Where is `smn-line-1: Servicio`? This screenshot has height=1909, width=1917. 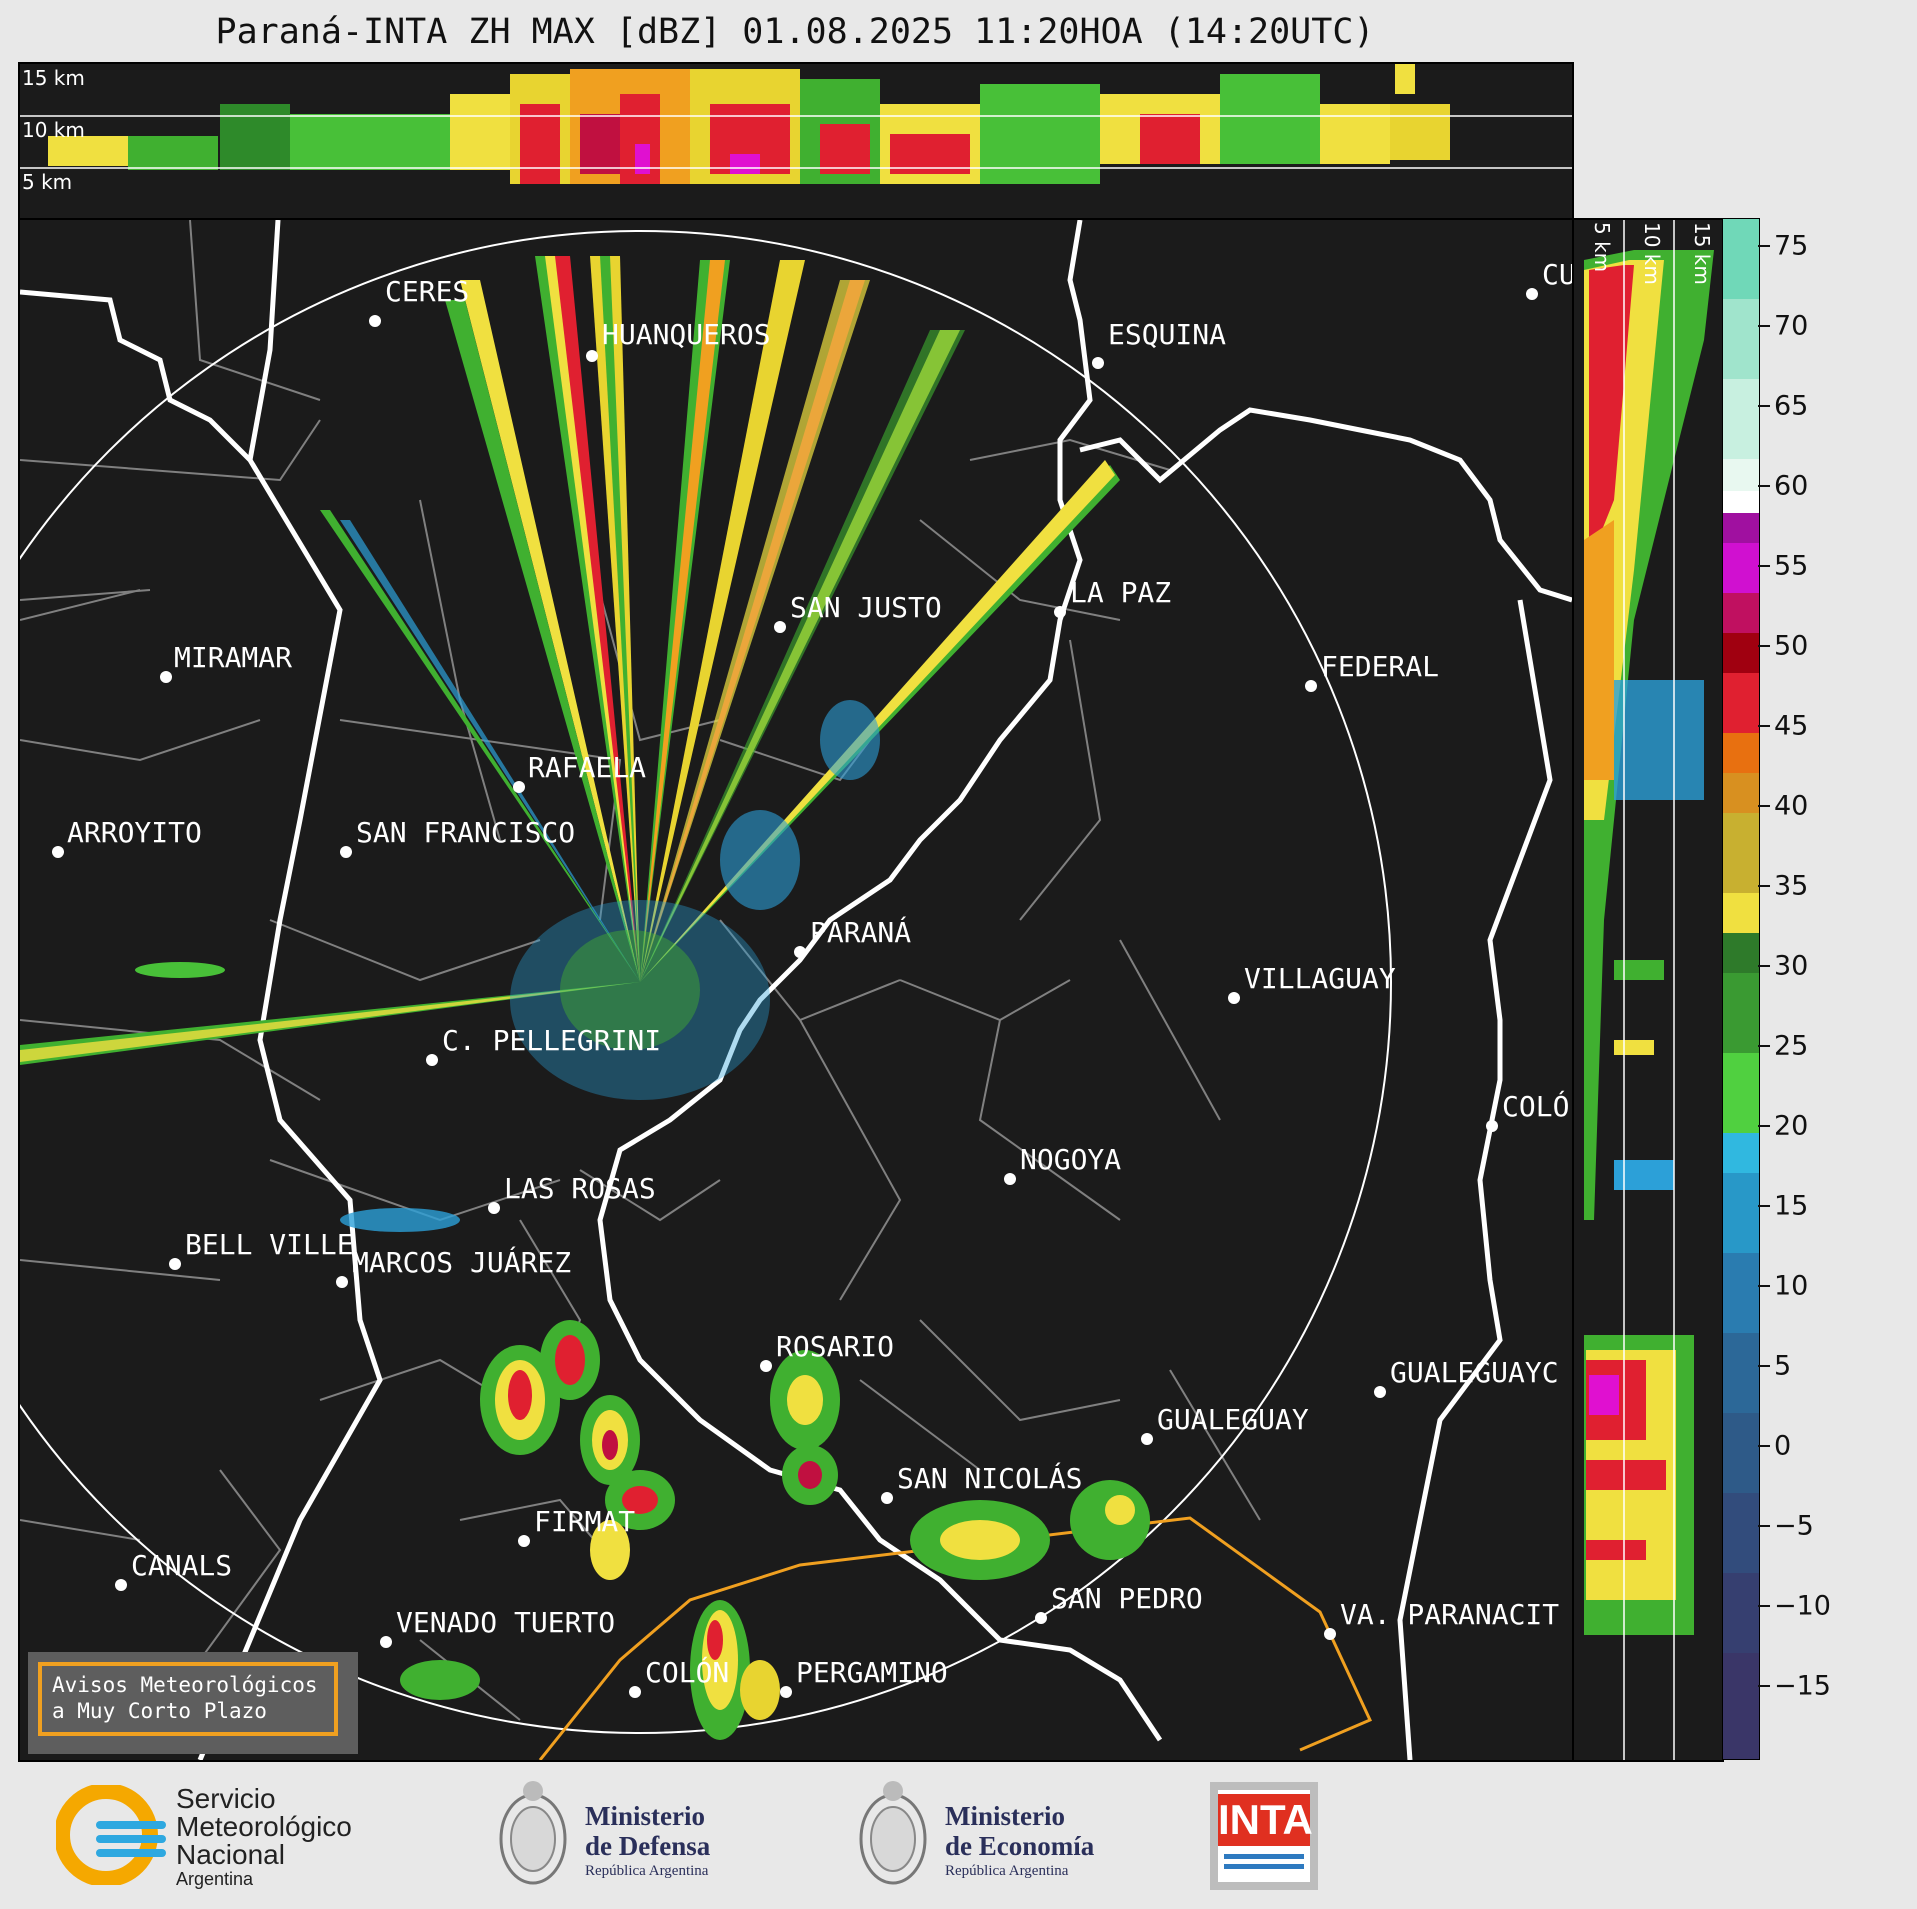 smn-line-1: Servicio is located at coordinates (226, 1798).